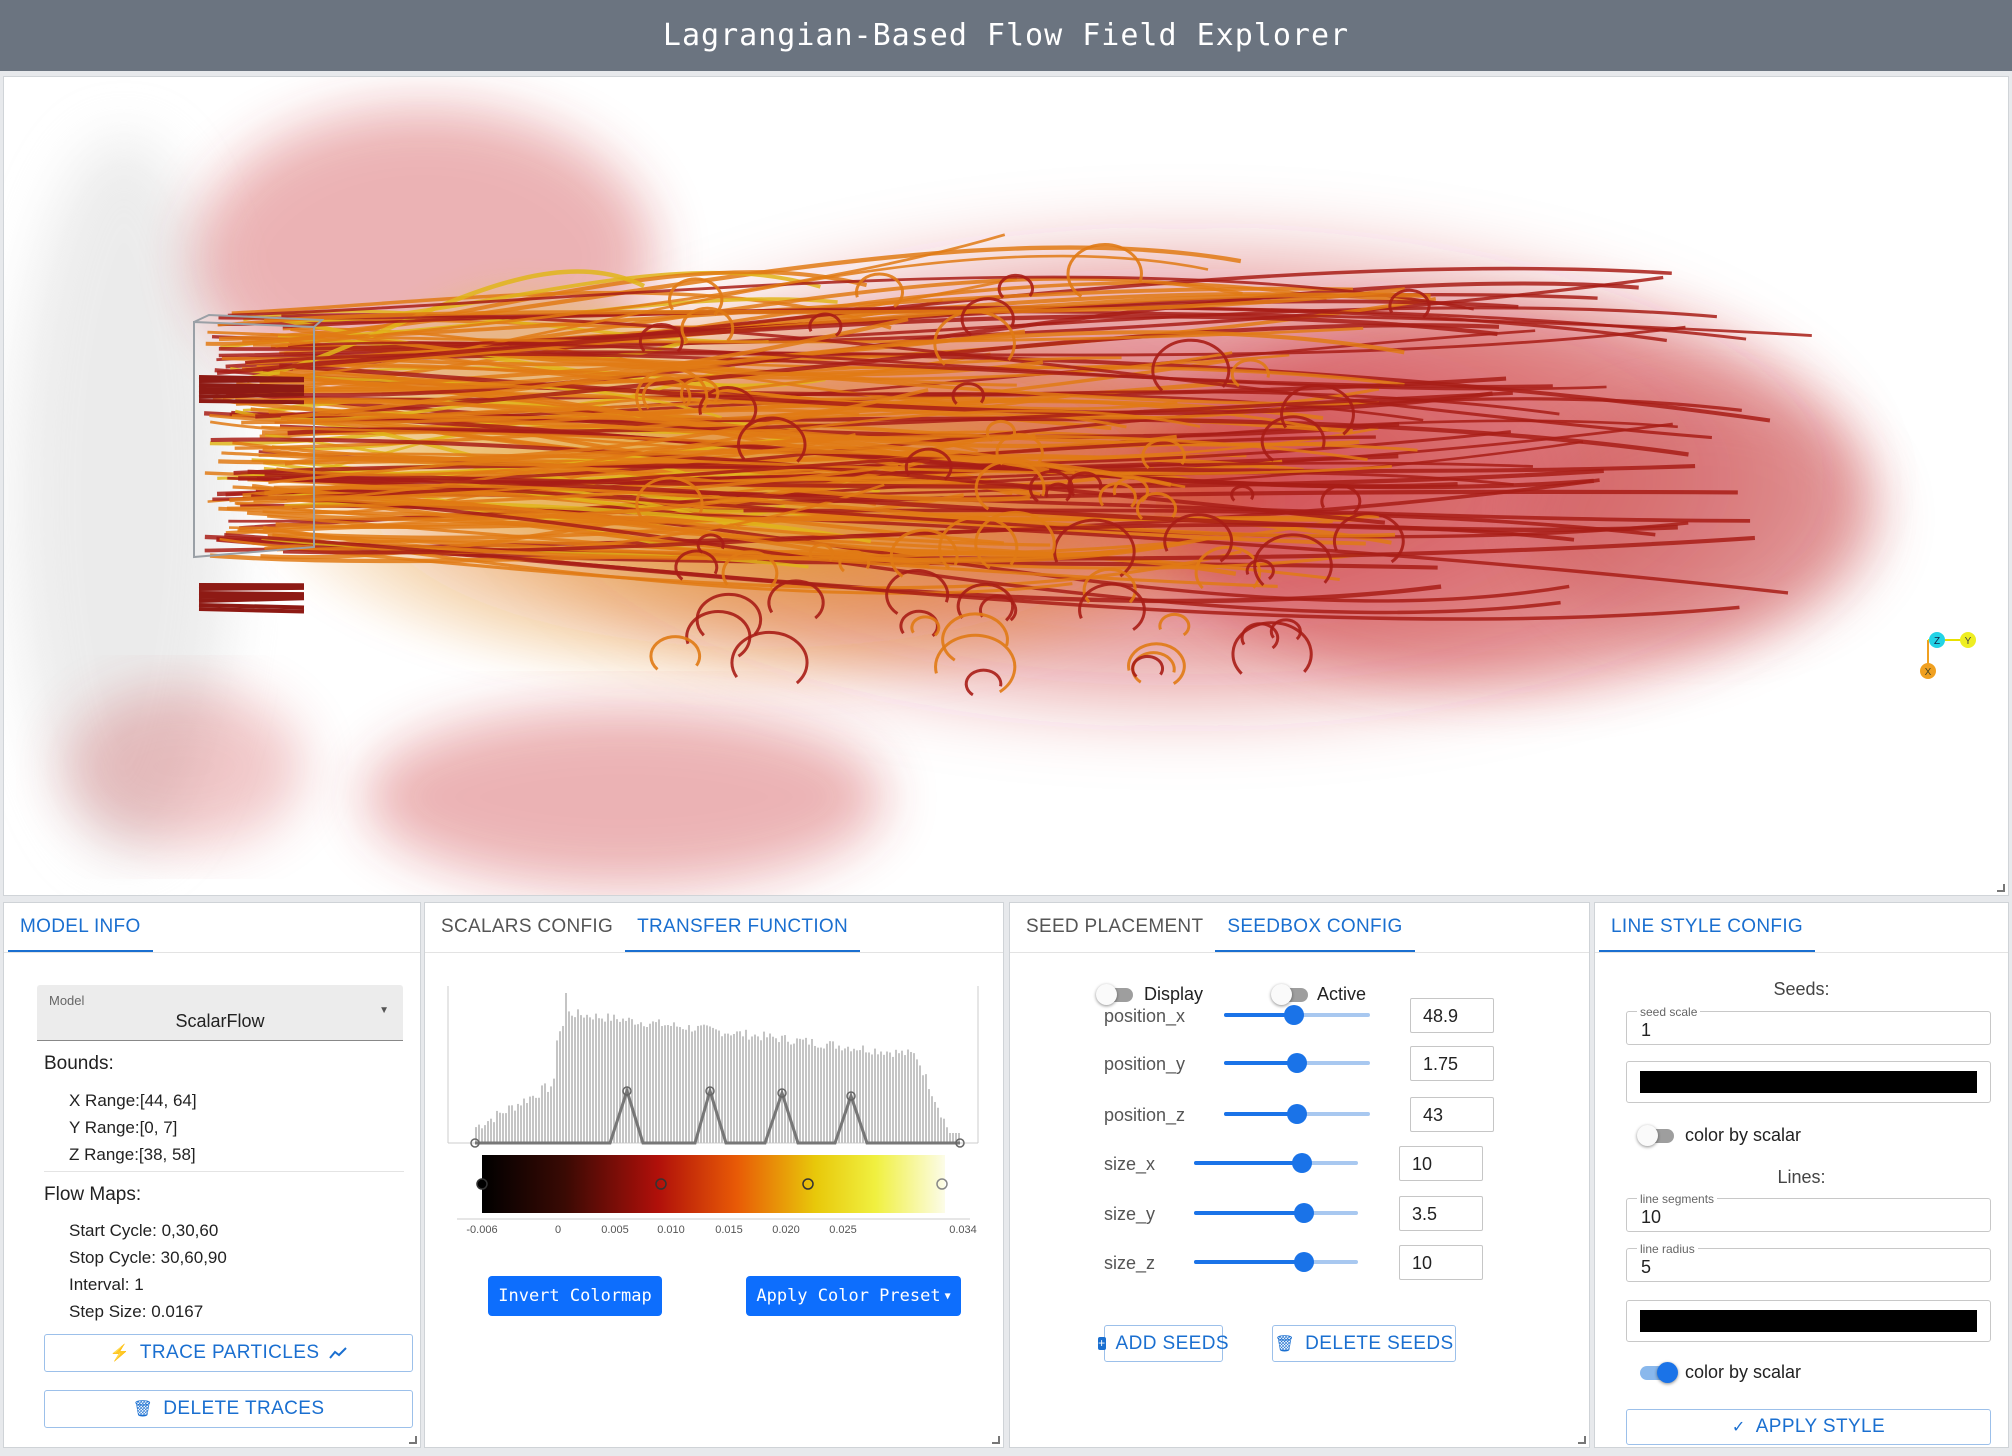 The image size is (2012, 1456). Describe the element at coordinates (1808, 1025) in the screenshot. I see `seed-scale-input: seed scale 1` at that location.